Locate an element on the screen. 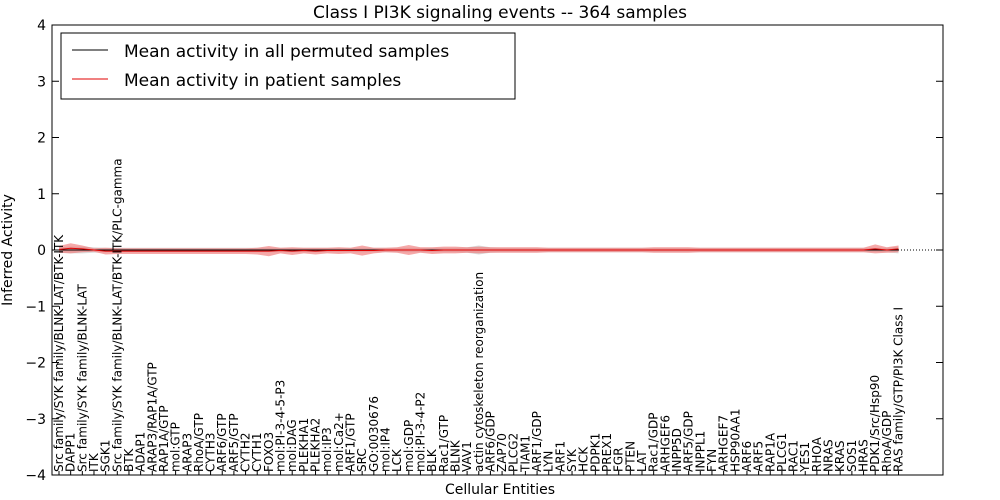 The width and height of the screenshot is (1000, 500). x-category-label: FYN is located at coordinates (712, 460).